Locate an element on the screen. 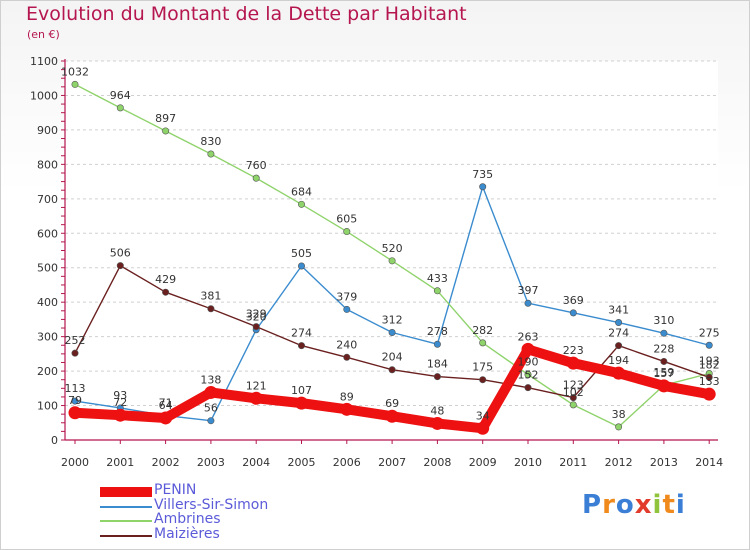  data-label: 38 is located at coordinates (619, 414).